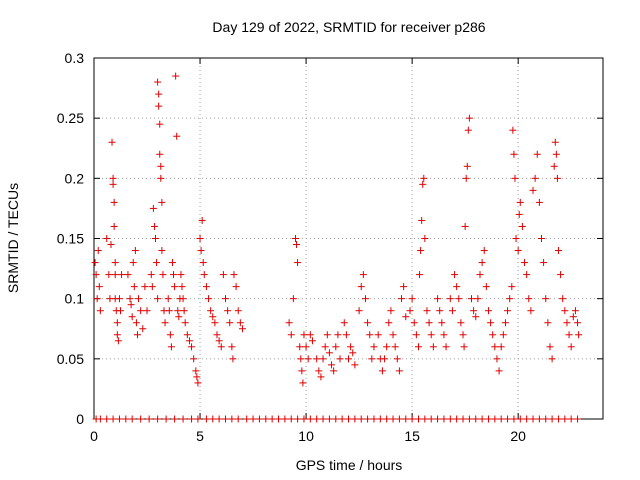  Describe the element at coordinates (70, 239) in the screenshot. I see `y-tick-label: 0.15` at that location.